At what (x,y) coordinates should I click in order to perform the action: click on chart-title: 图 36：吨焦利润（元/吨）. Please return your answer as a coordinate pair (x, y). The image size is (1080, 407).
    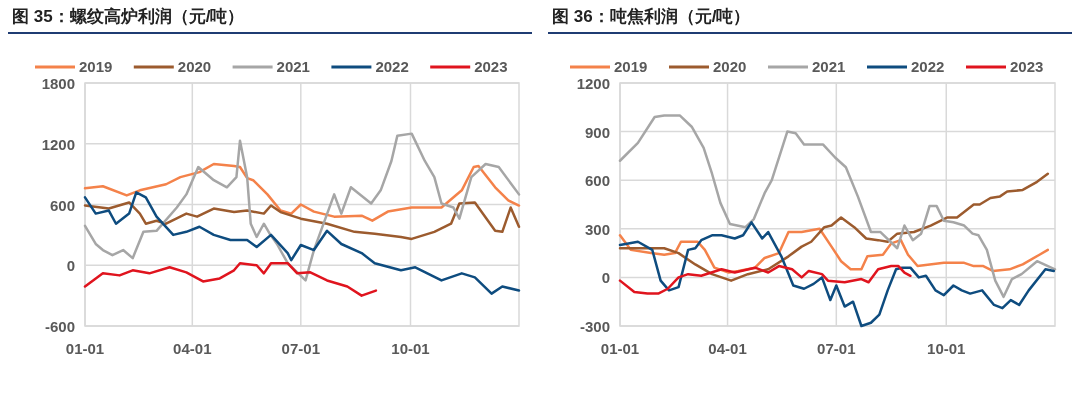
    Looking at the image, I should click on (651, 16).